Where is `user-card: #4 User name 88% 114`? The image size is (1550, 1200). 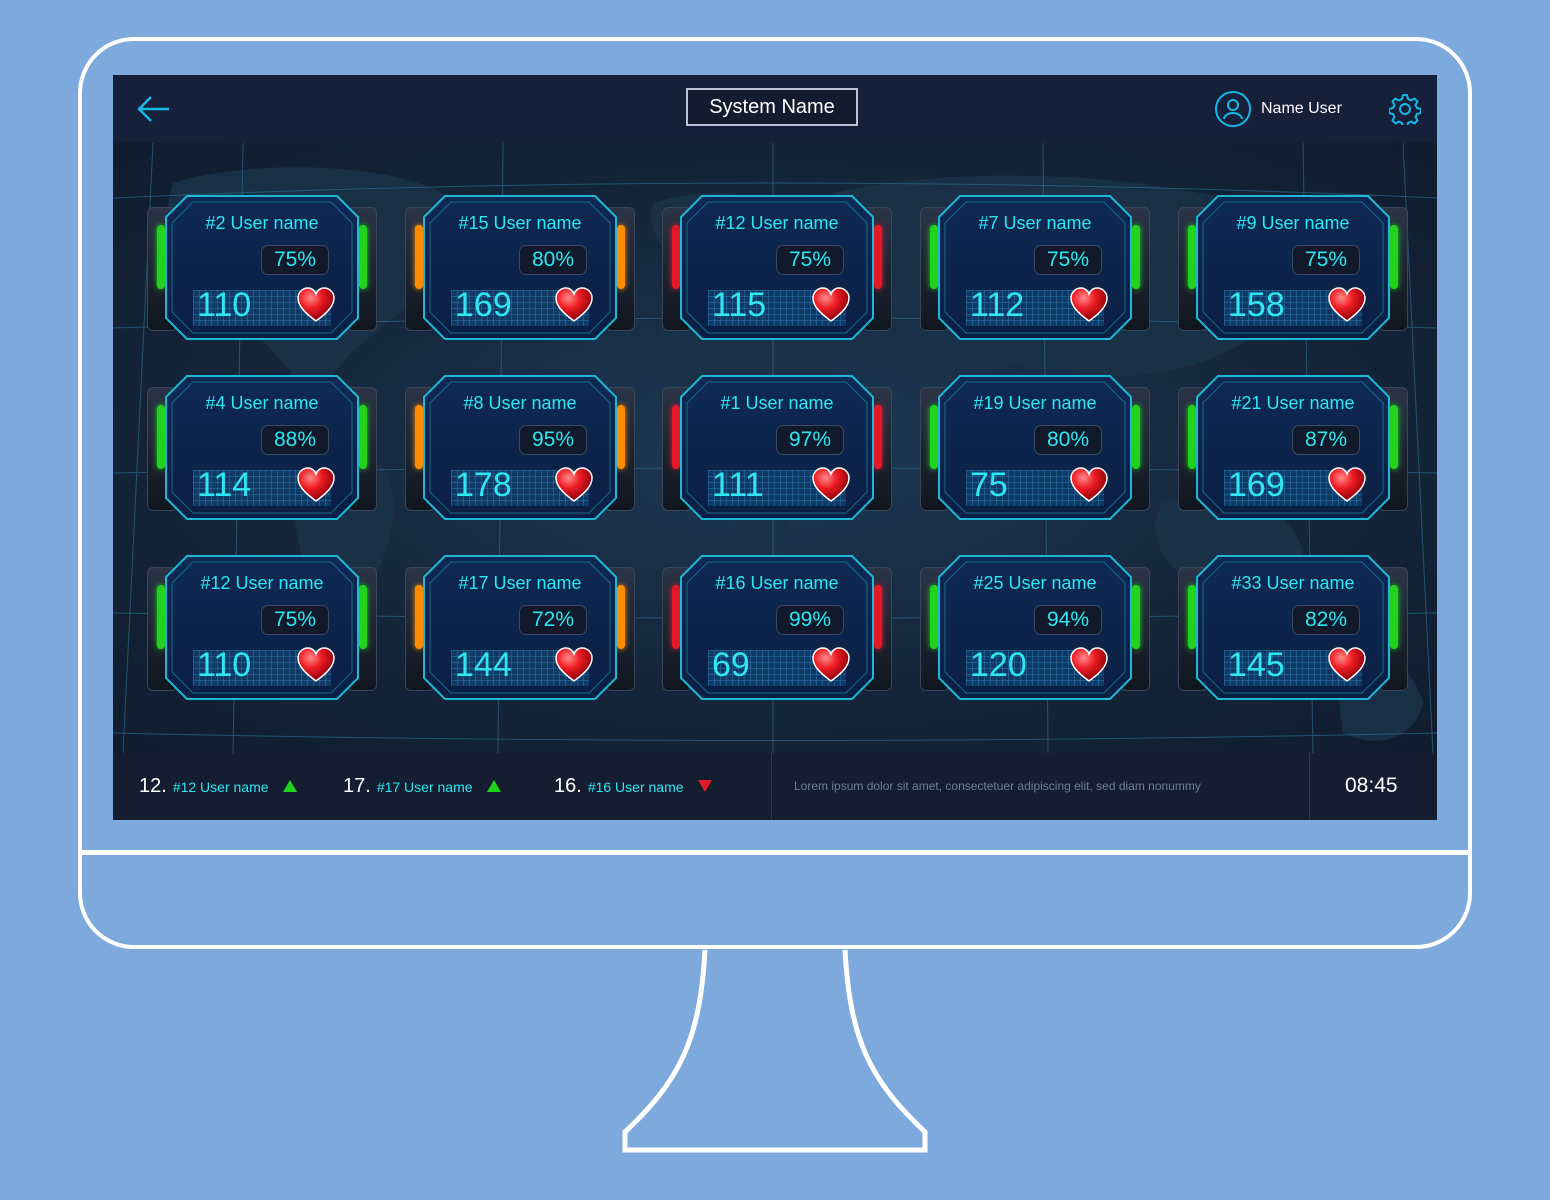
user-card: #4 User name 88% 114 is located at coordinates (262, 450).